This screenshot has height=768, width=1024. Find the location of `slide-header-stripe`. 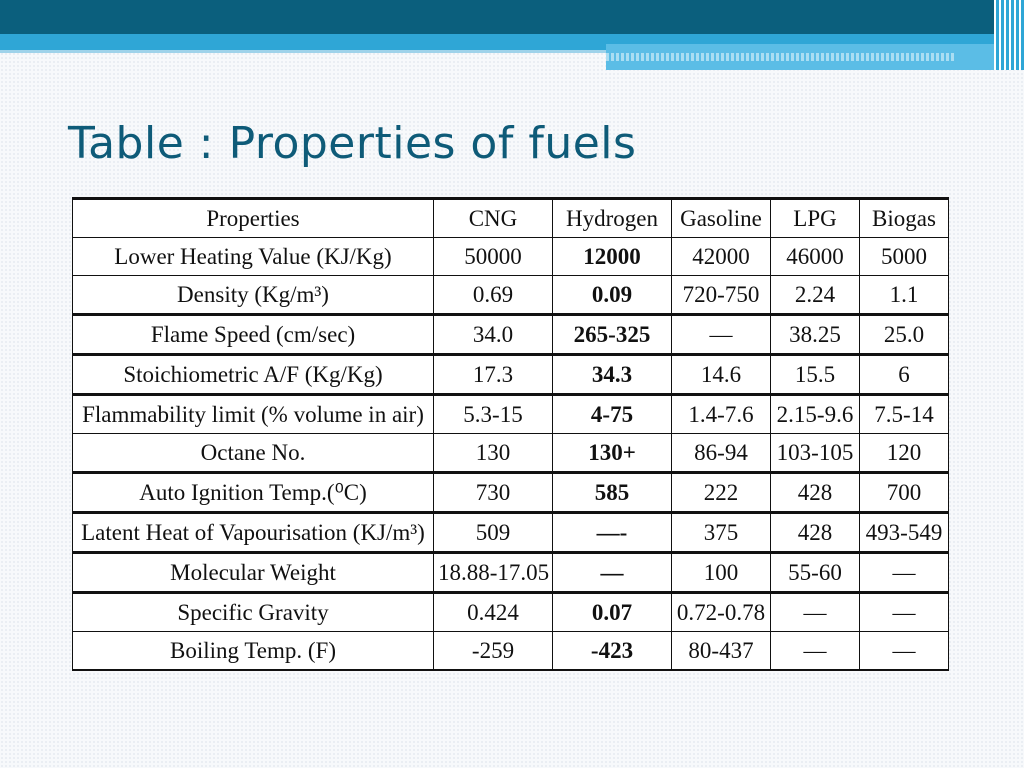

slide-header-stripe is located at coordinates (303, 51).